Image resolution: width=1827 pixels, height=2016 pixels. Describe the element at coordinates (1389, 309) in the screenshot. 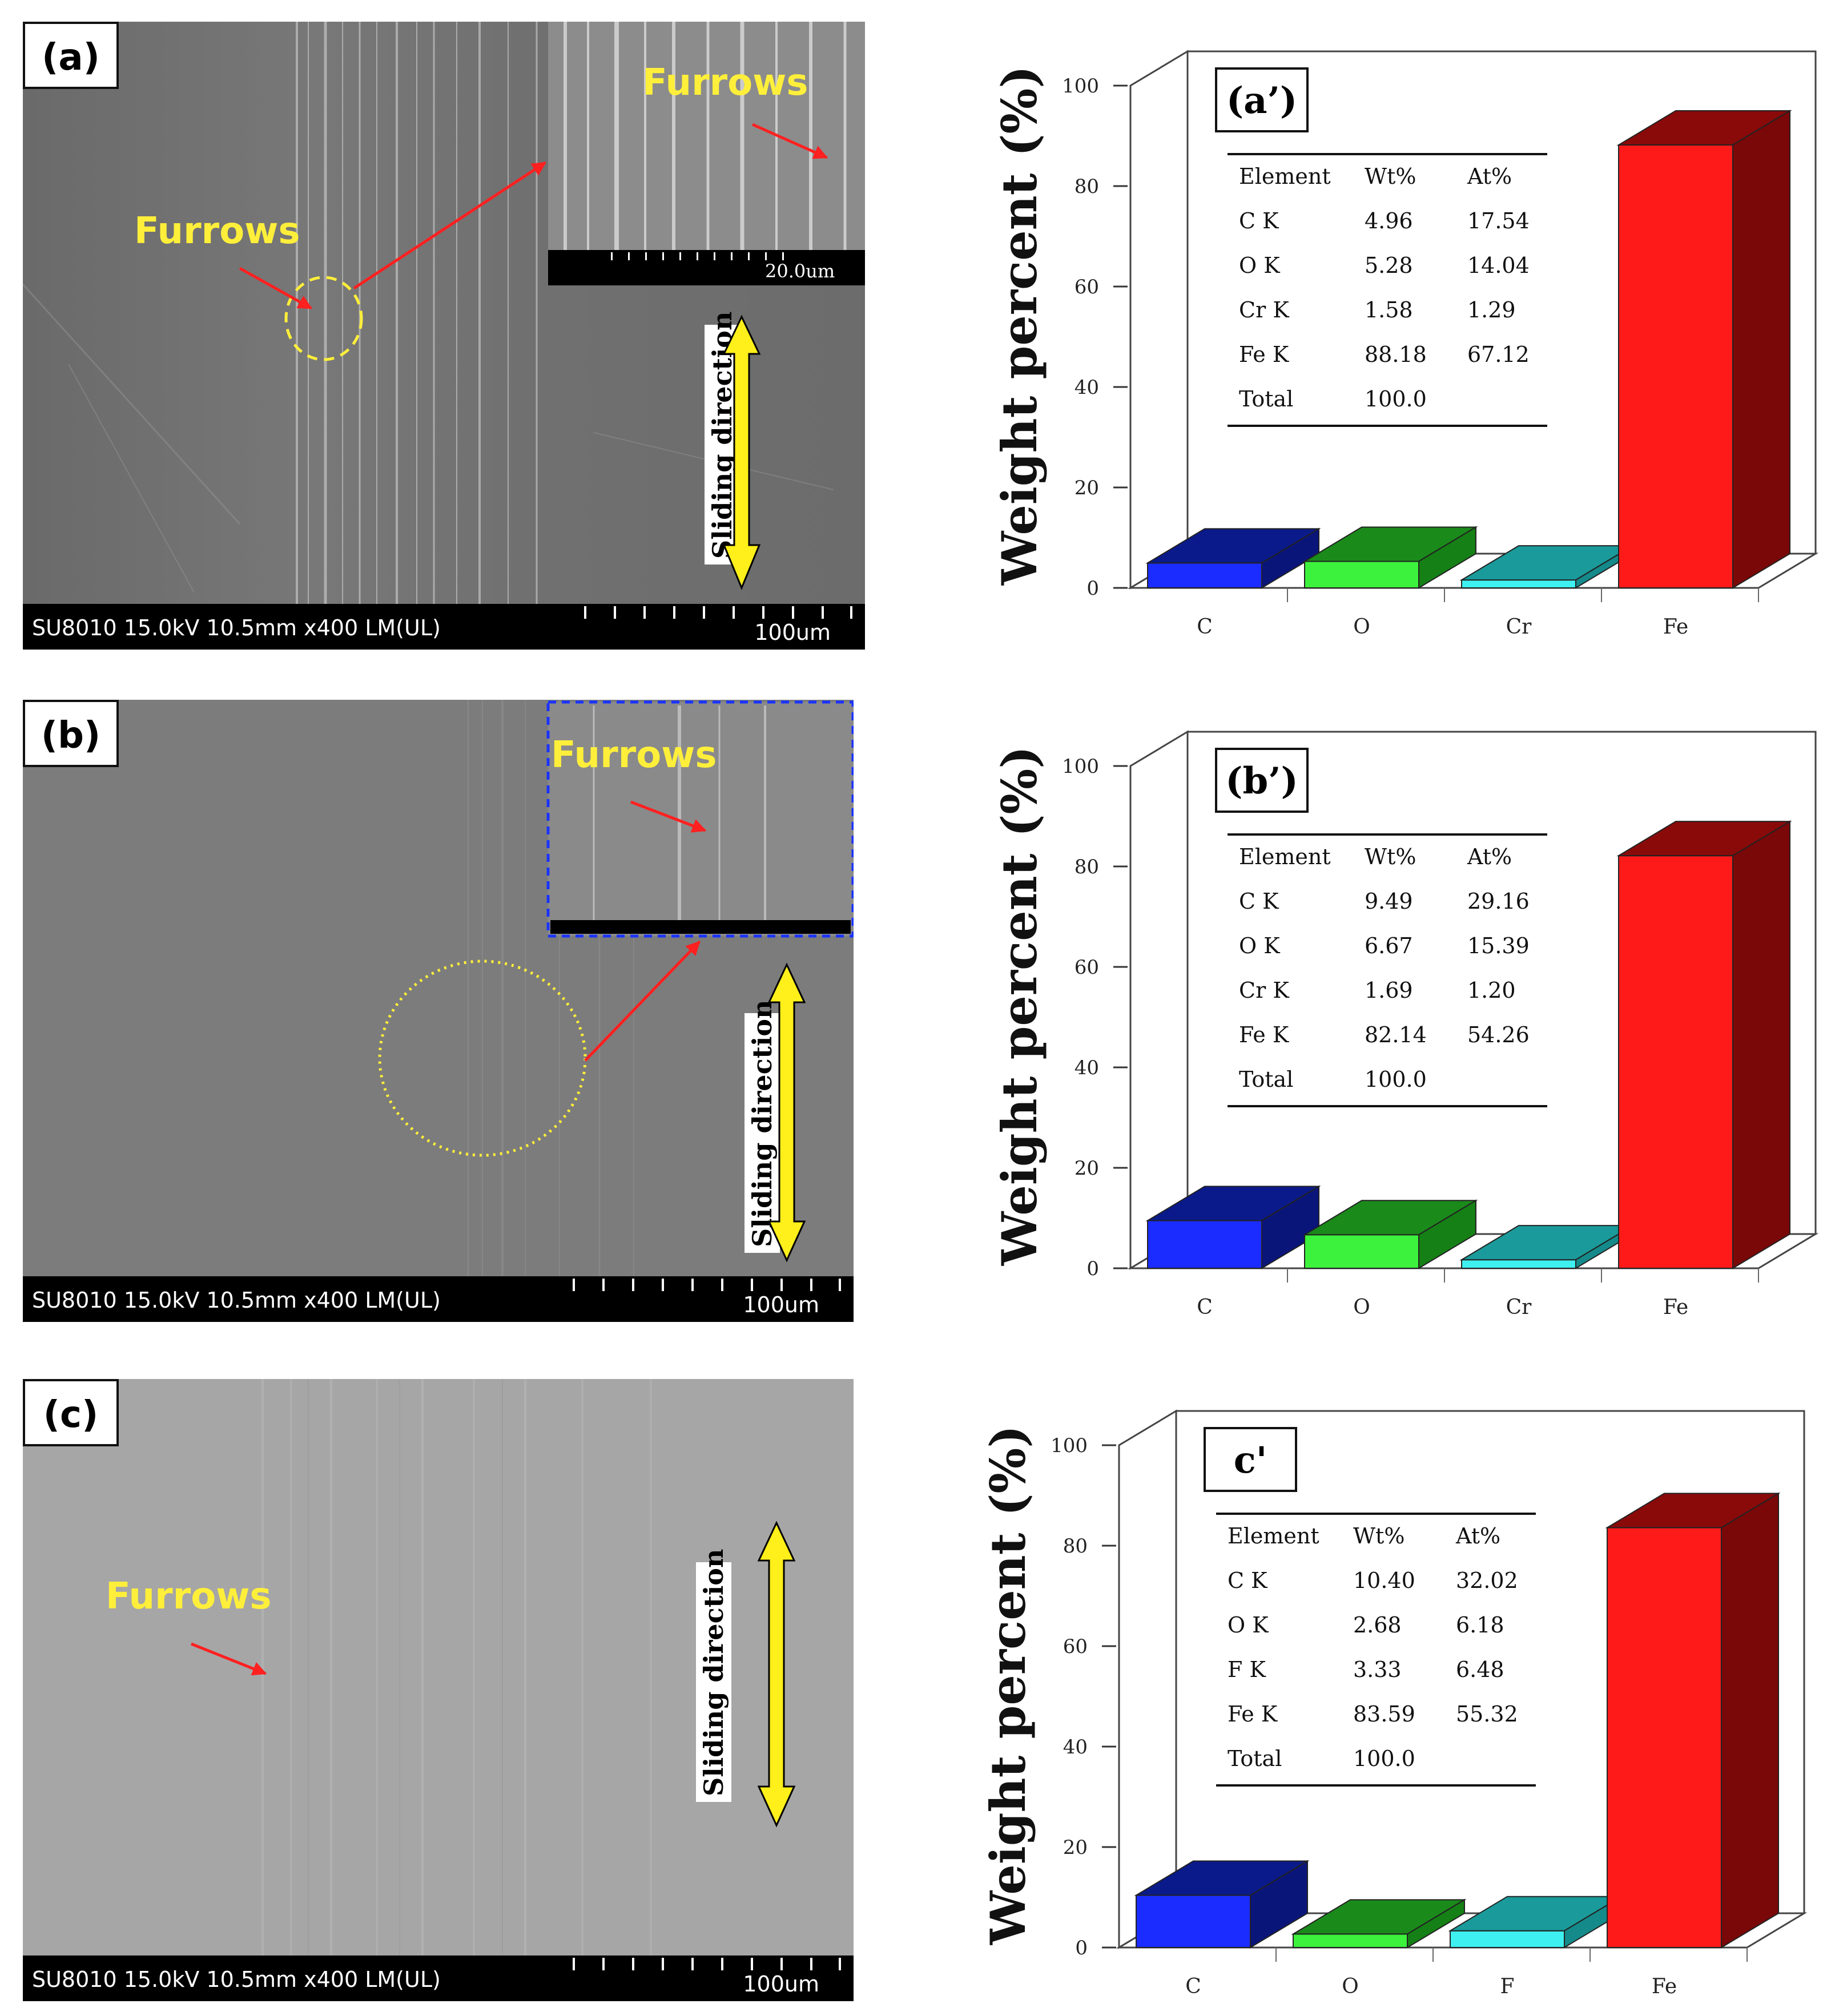

I see `table-cell: 1.58` at that location.